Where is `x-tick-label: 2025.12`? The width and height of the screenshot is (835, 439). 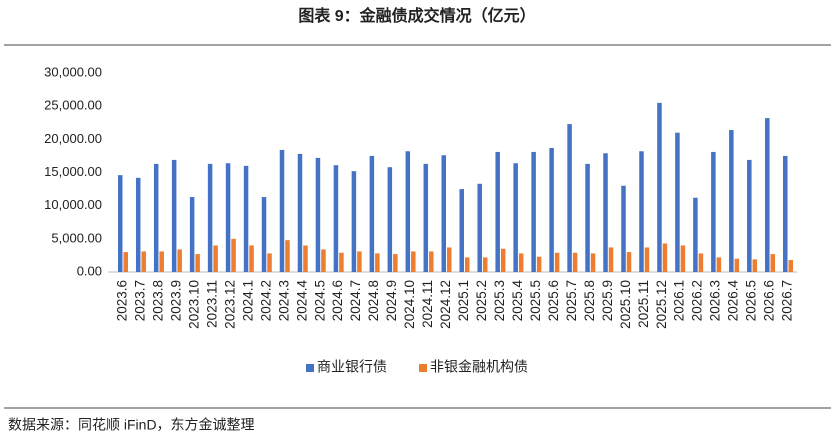
x-tick-label: 2025.12 is located at coordinates (661, 304).